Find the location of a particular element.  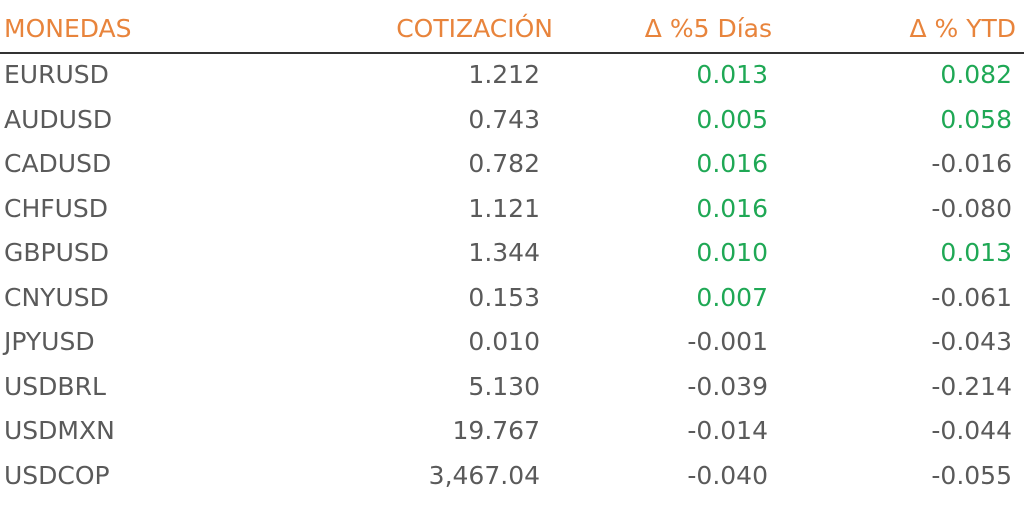

value-cell: 0.082 is located at coordinates (976, 74).